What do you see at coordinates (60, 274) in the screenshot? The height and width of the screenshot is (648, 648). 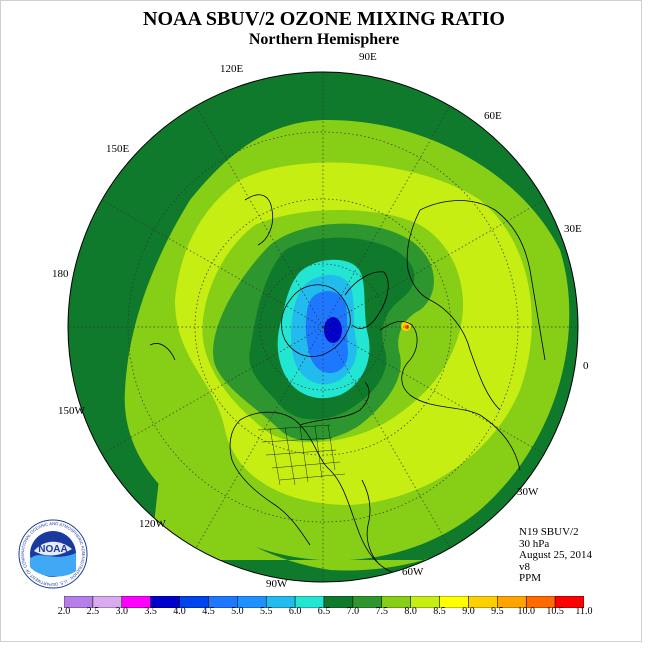 I see `lon-label-180: 180` at bounding box center [60, 274].